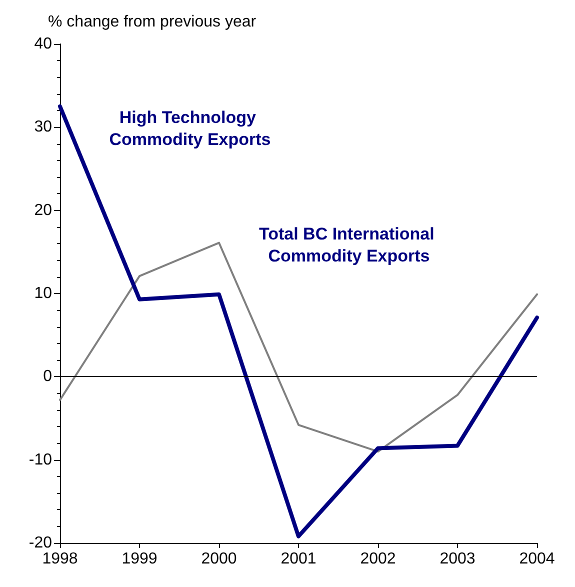 This screenshot has width=575, height=587. What do you see at coordinates (140, 559) in the screenshot?
I see `x-tick-label: 1999` at bounding box center [140, 559].